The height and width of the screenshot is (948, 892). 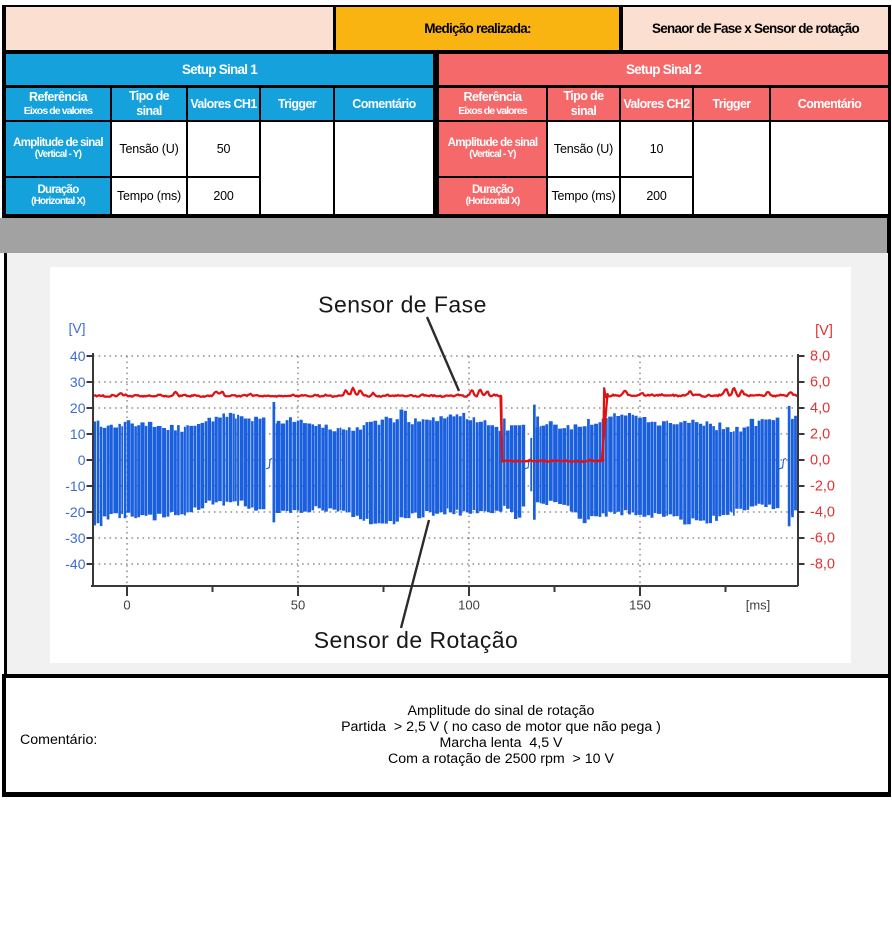 What do you see at coordinates (820, 461) in the screenshot?
I see `svg-text: 0,0` at bounding box center [820, 461].